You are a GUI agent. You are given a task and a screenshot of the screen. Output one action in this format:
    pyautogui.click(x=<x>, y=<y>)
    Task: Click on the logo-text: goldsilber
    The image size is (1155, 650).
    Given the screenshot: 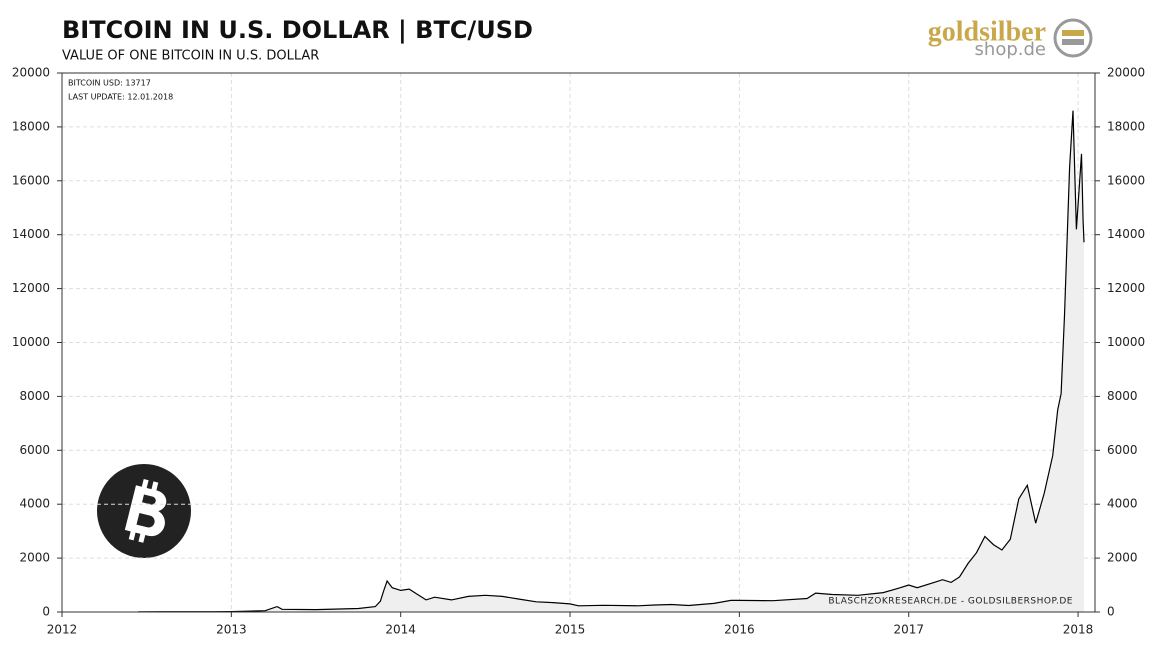 What is the action you would take?
    pyautogui.click(x=987, y=31)
    